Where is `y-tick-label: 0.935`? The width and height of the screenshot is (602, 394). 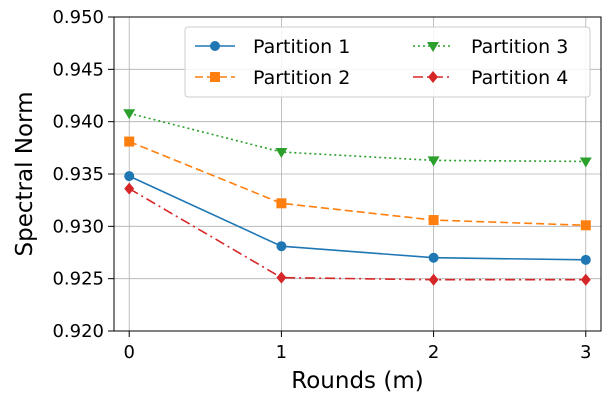
y-tick-label: 0.935 is located at coordinates (78, 174).